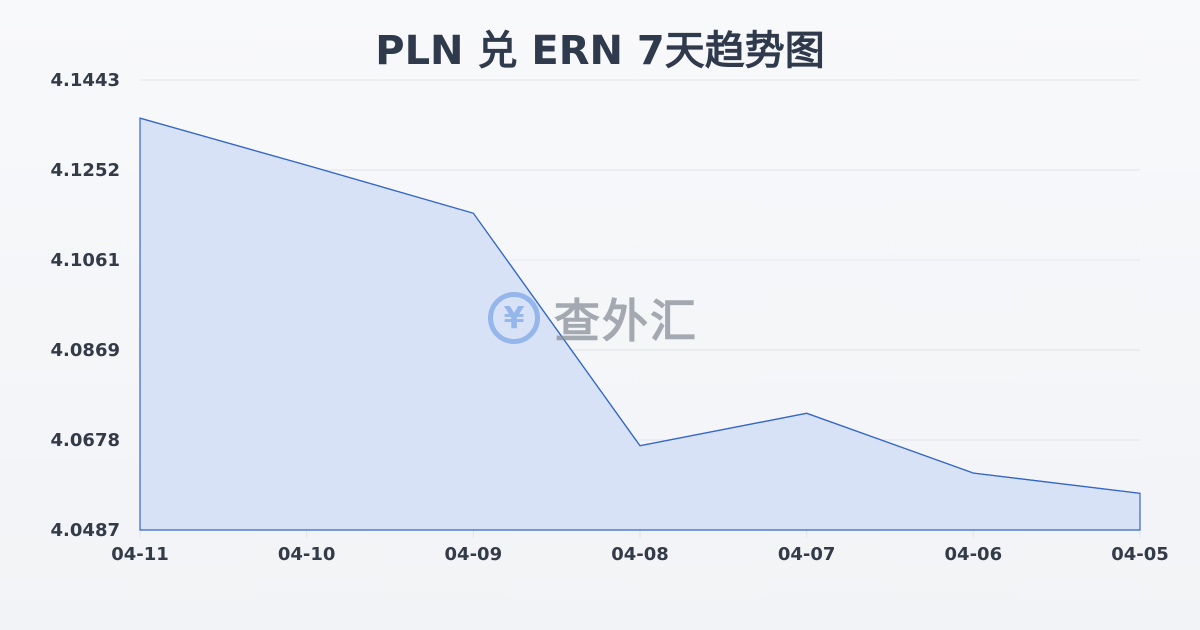 Image resolution: width=1200 pixels, height=630 pixels. Describe the element at coordinates (85, 260) in the screenshot. I see `y-tick-label: 4.1061` at that location.